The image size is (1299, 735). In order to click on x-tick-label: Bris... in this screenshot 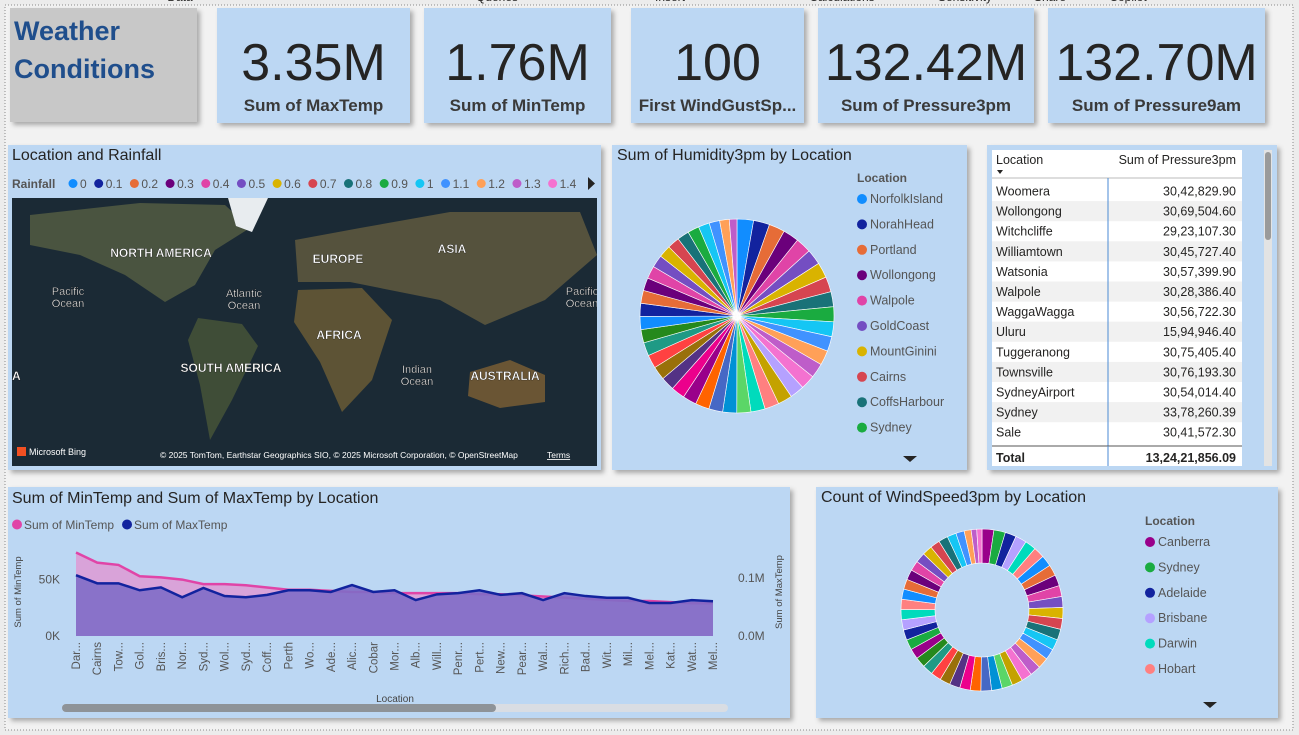, I will do `click(162, 656)`.